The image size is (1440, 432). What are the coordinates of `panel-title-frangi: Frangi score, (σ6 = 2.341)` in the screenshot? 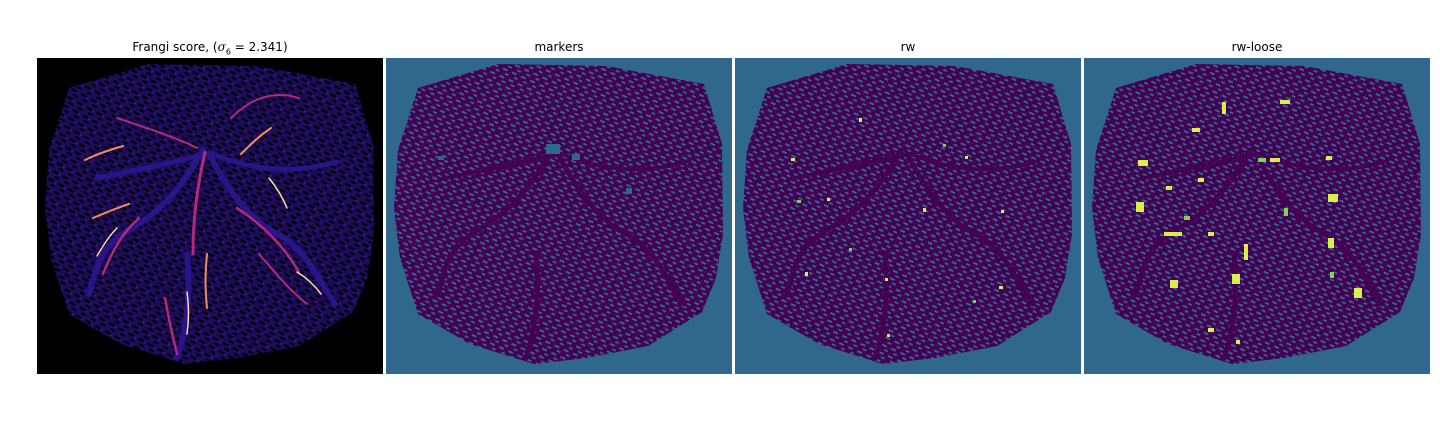 It's located at (210, 48).